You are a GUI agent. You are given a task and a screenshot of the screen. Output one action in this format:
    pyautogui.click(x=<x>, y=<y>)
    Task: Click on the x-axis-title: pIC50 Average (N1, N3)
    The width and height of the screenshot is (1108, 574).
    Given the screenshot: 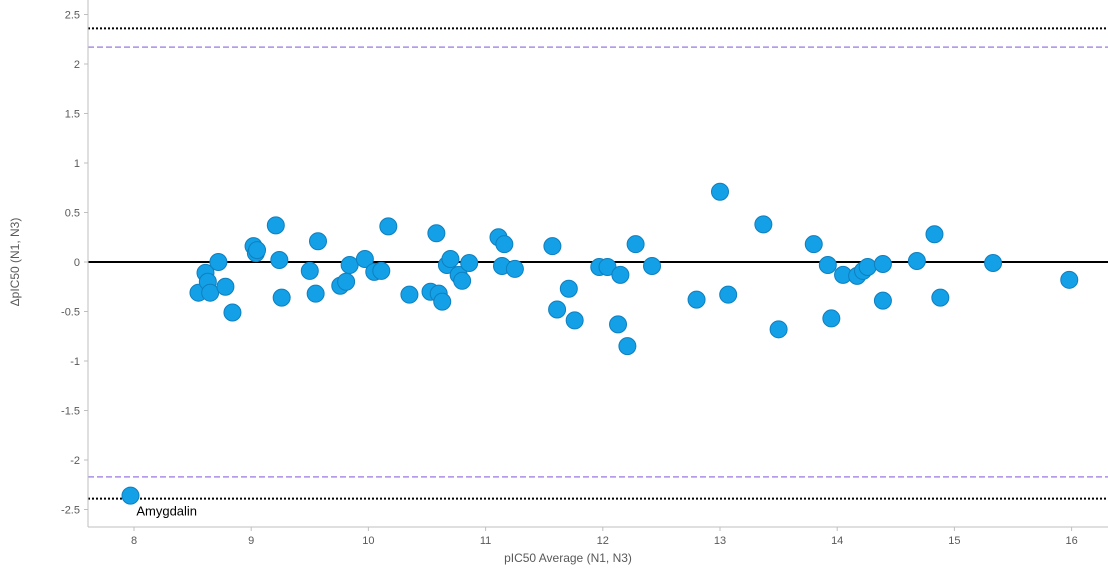 What is the action you would take?
    pyautogui.click(x=568, y=558)
    